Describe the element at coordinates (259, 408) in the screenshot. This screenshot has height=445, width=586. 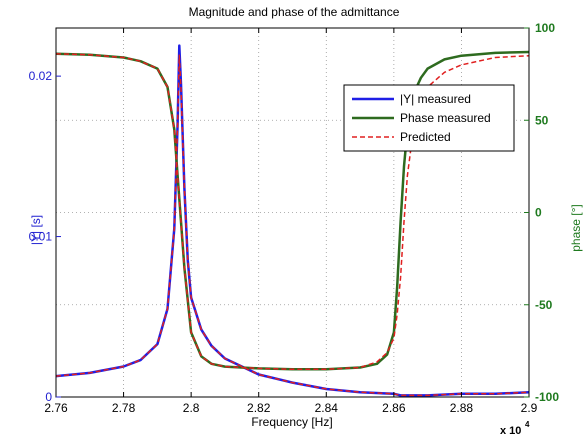
I see `x-tick-label: 2.82` at that location.